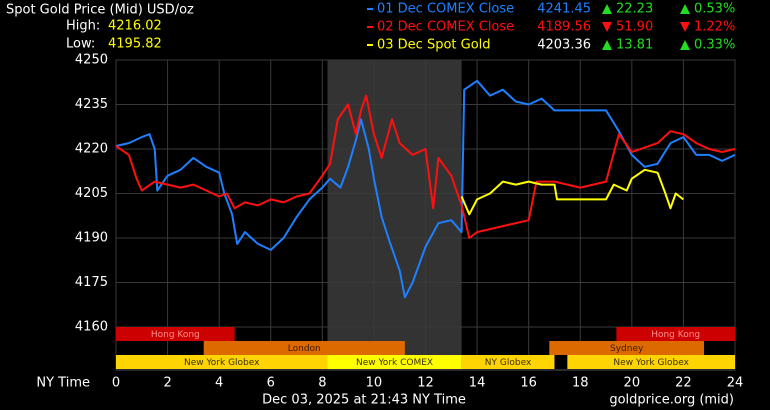 This screenshot has width=770, height=410. I want to click on legend-last: 4241.45, so click(564, 9).